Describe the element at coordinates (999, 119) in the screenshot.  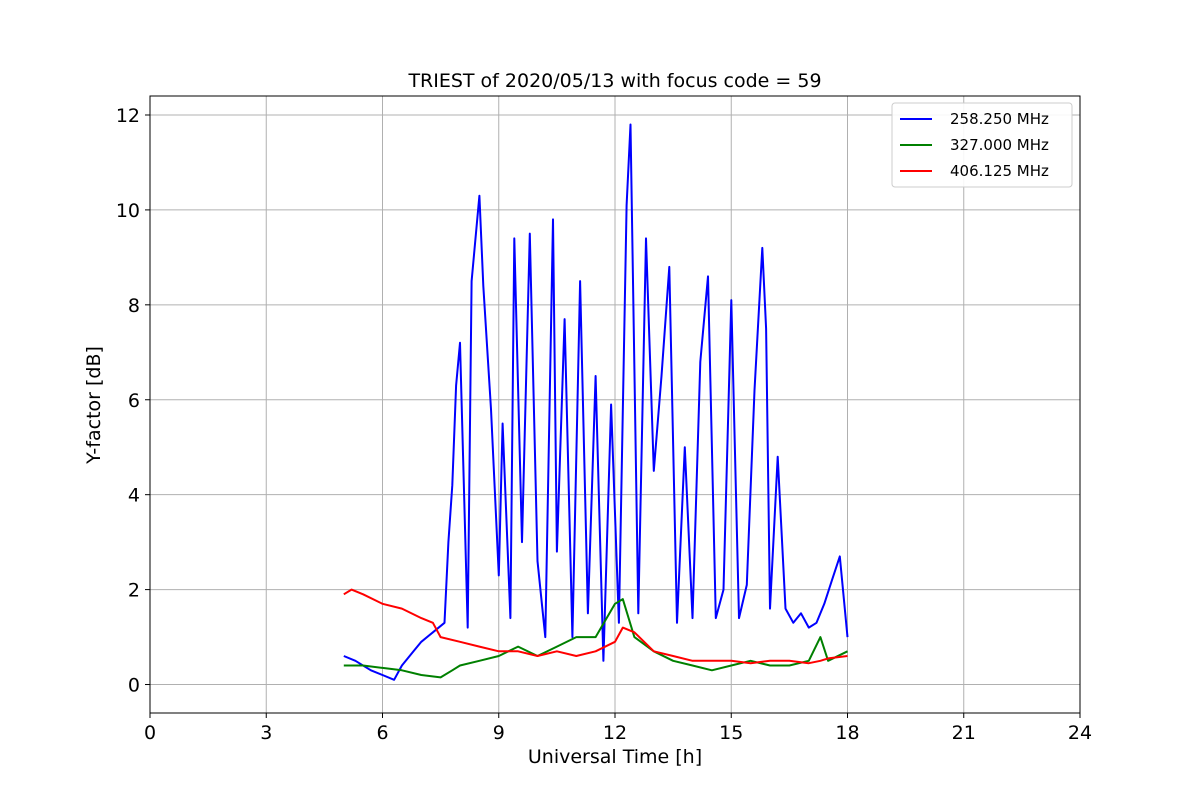
I see `legend-entry: 258.250 MHz` at that location.